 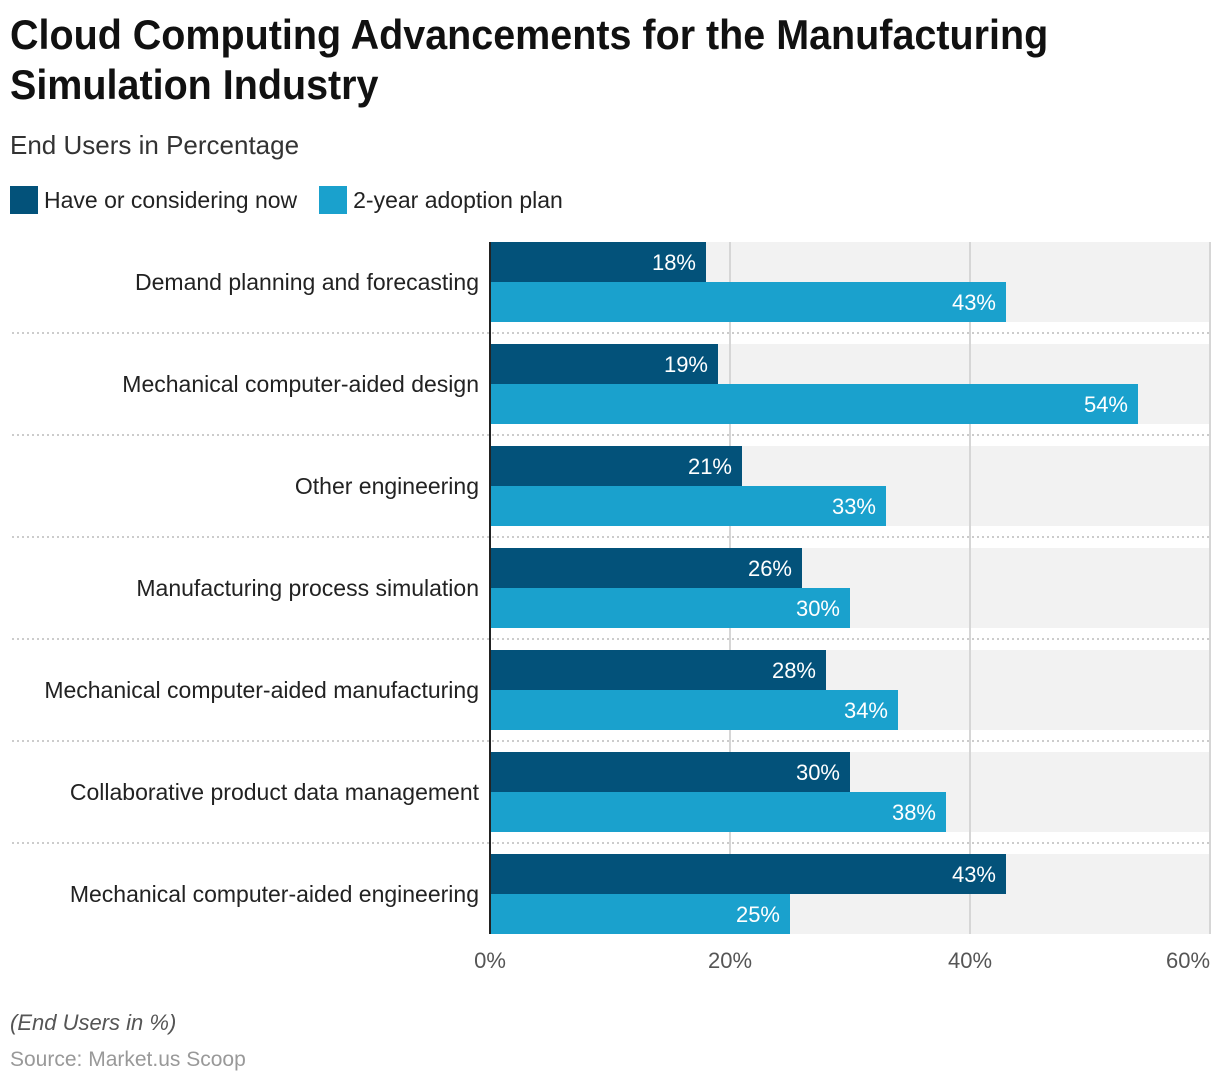 What do you see at coordinates (1188, 960) in the screenshot?
I see `x-tick-label: 60%` at bounding box center [1188, 960].